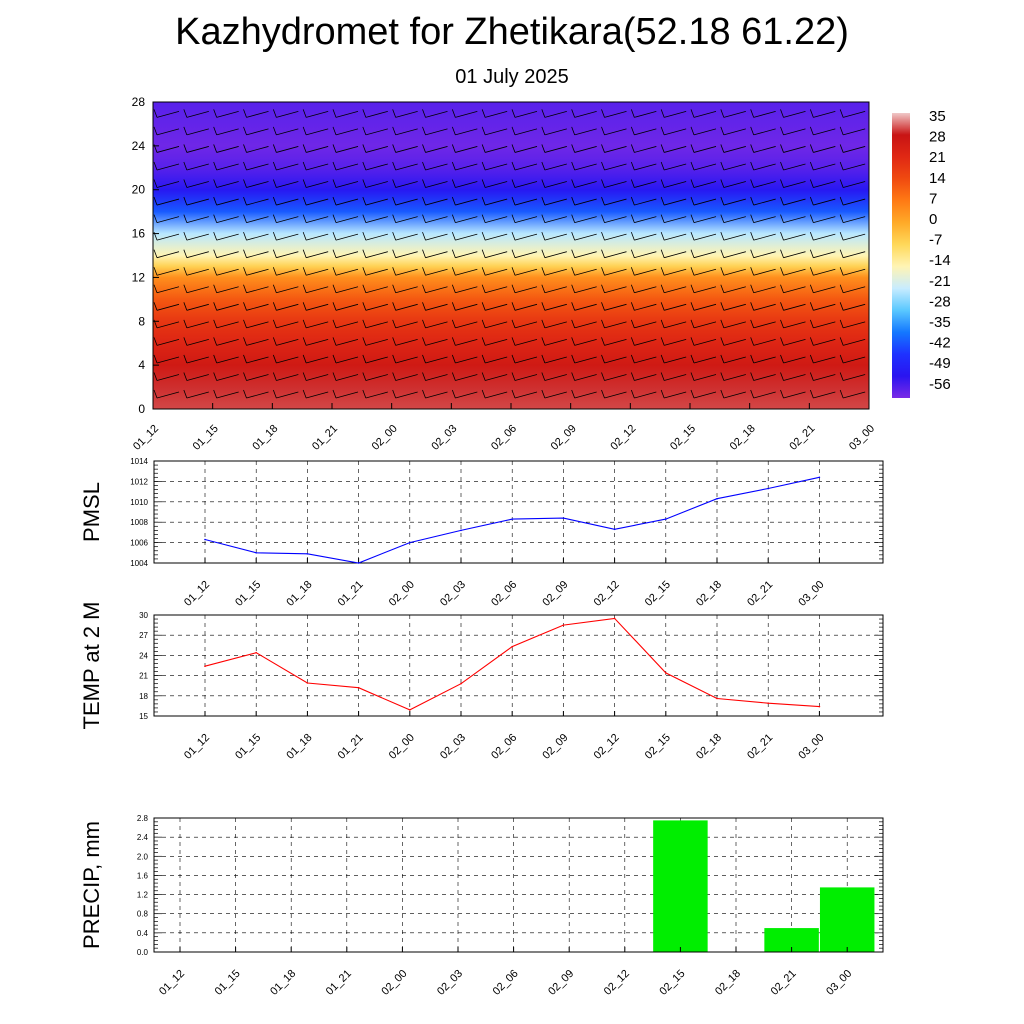 Image resolution: width=1024 pixels, height=1024 pixels. I want to click on grid-lines, so click(518, 512).